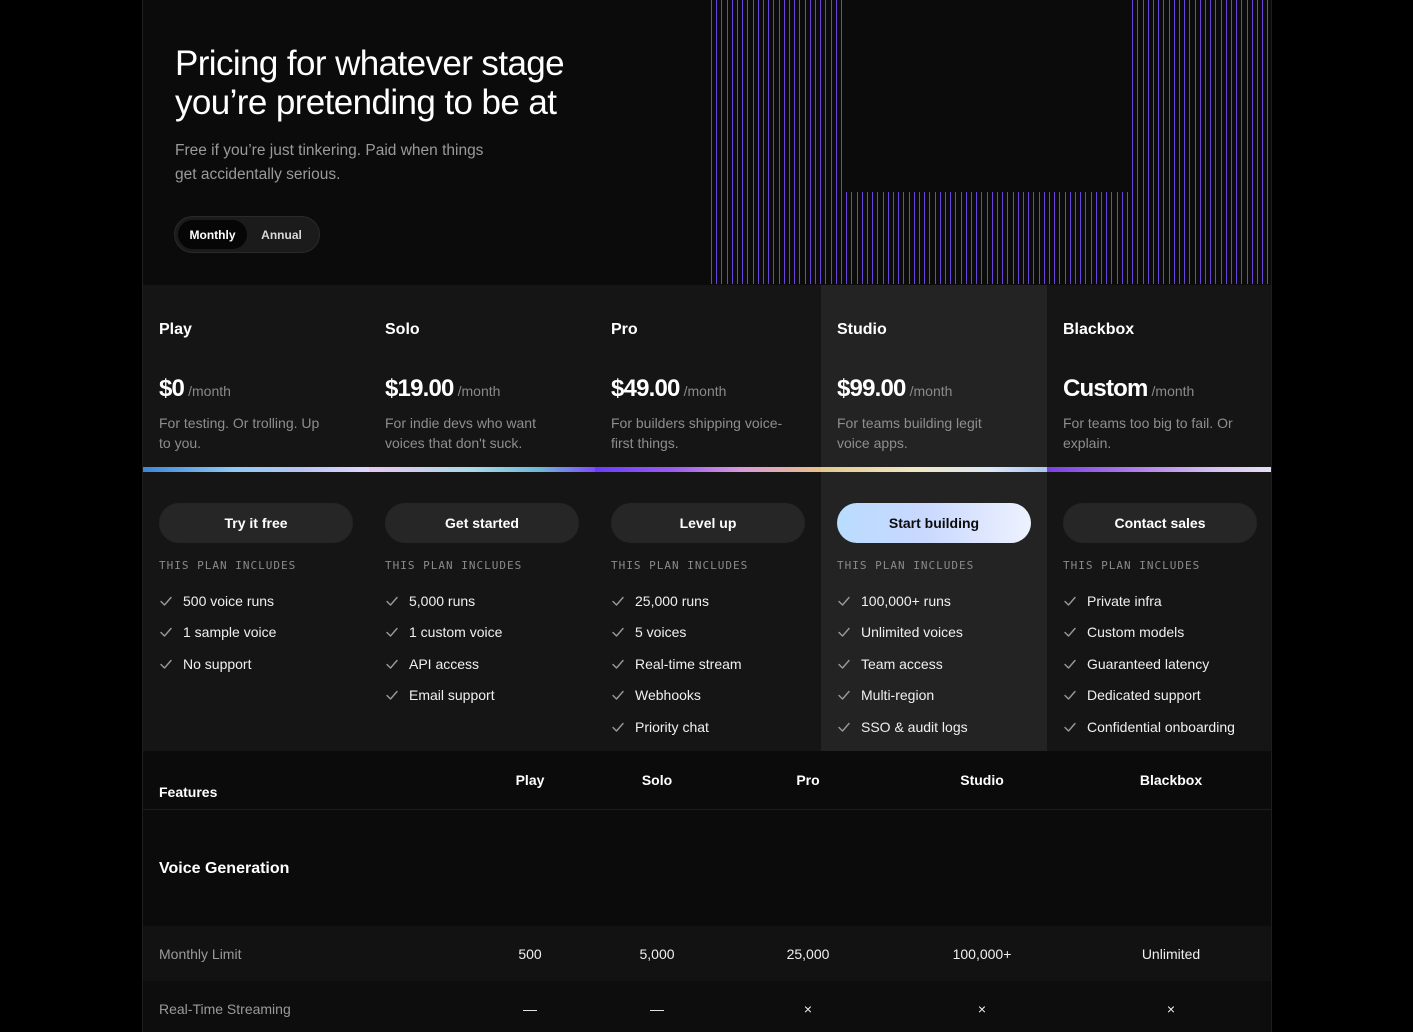  I want to click on plan-price-amount: $0, so click(172, 388).